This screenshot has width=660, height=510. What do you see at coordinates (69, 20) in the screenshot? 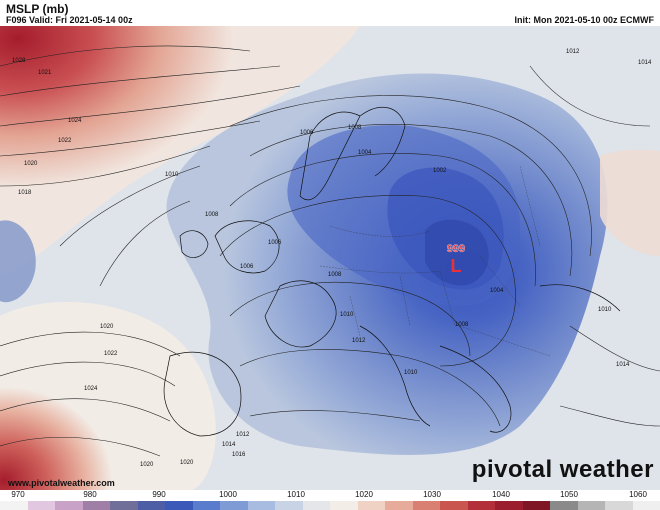
I see `valid-time: F096 Valid: Fri 2021-05-14 00z` at bounding box center [69, 20].